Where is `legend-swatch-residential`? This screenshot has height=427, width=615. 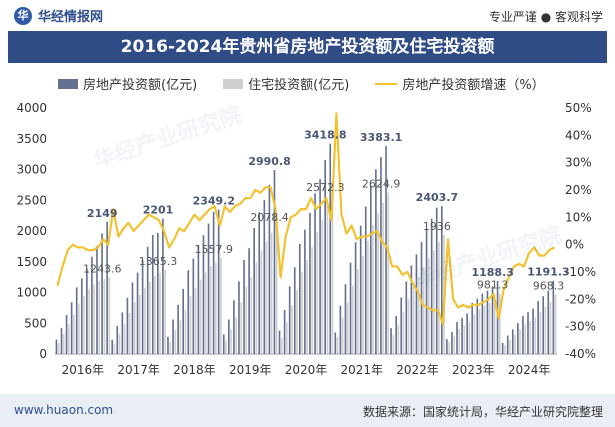 legend-swatch-residential is located at coordinates (233, 83).